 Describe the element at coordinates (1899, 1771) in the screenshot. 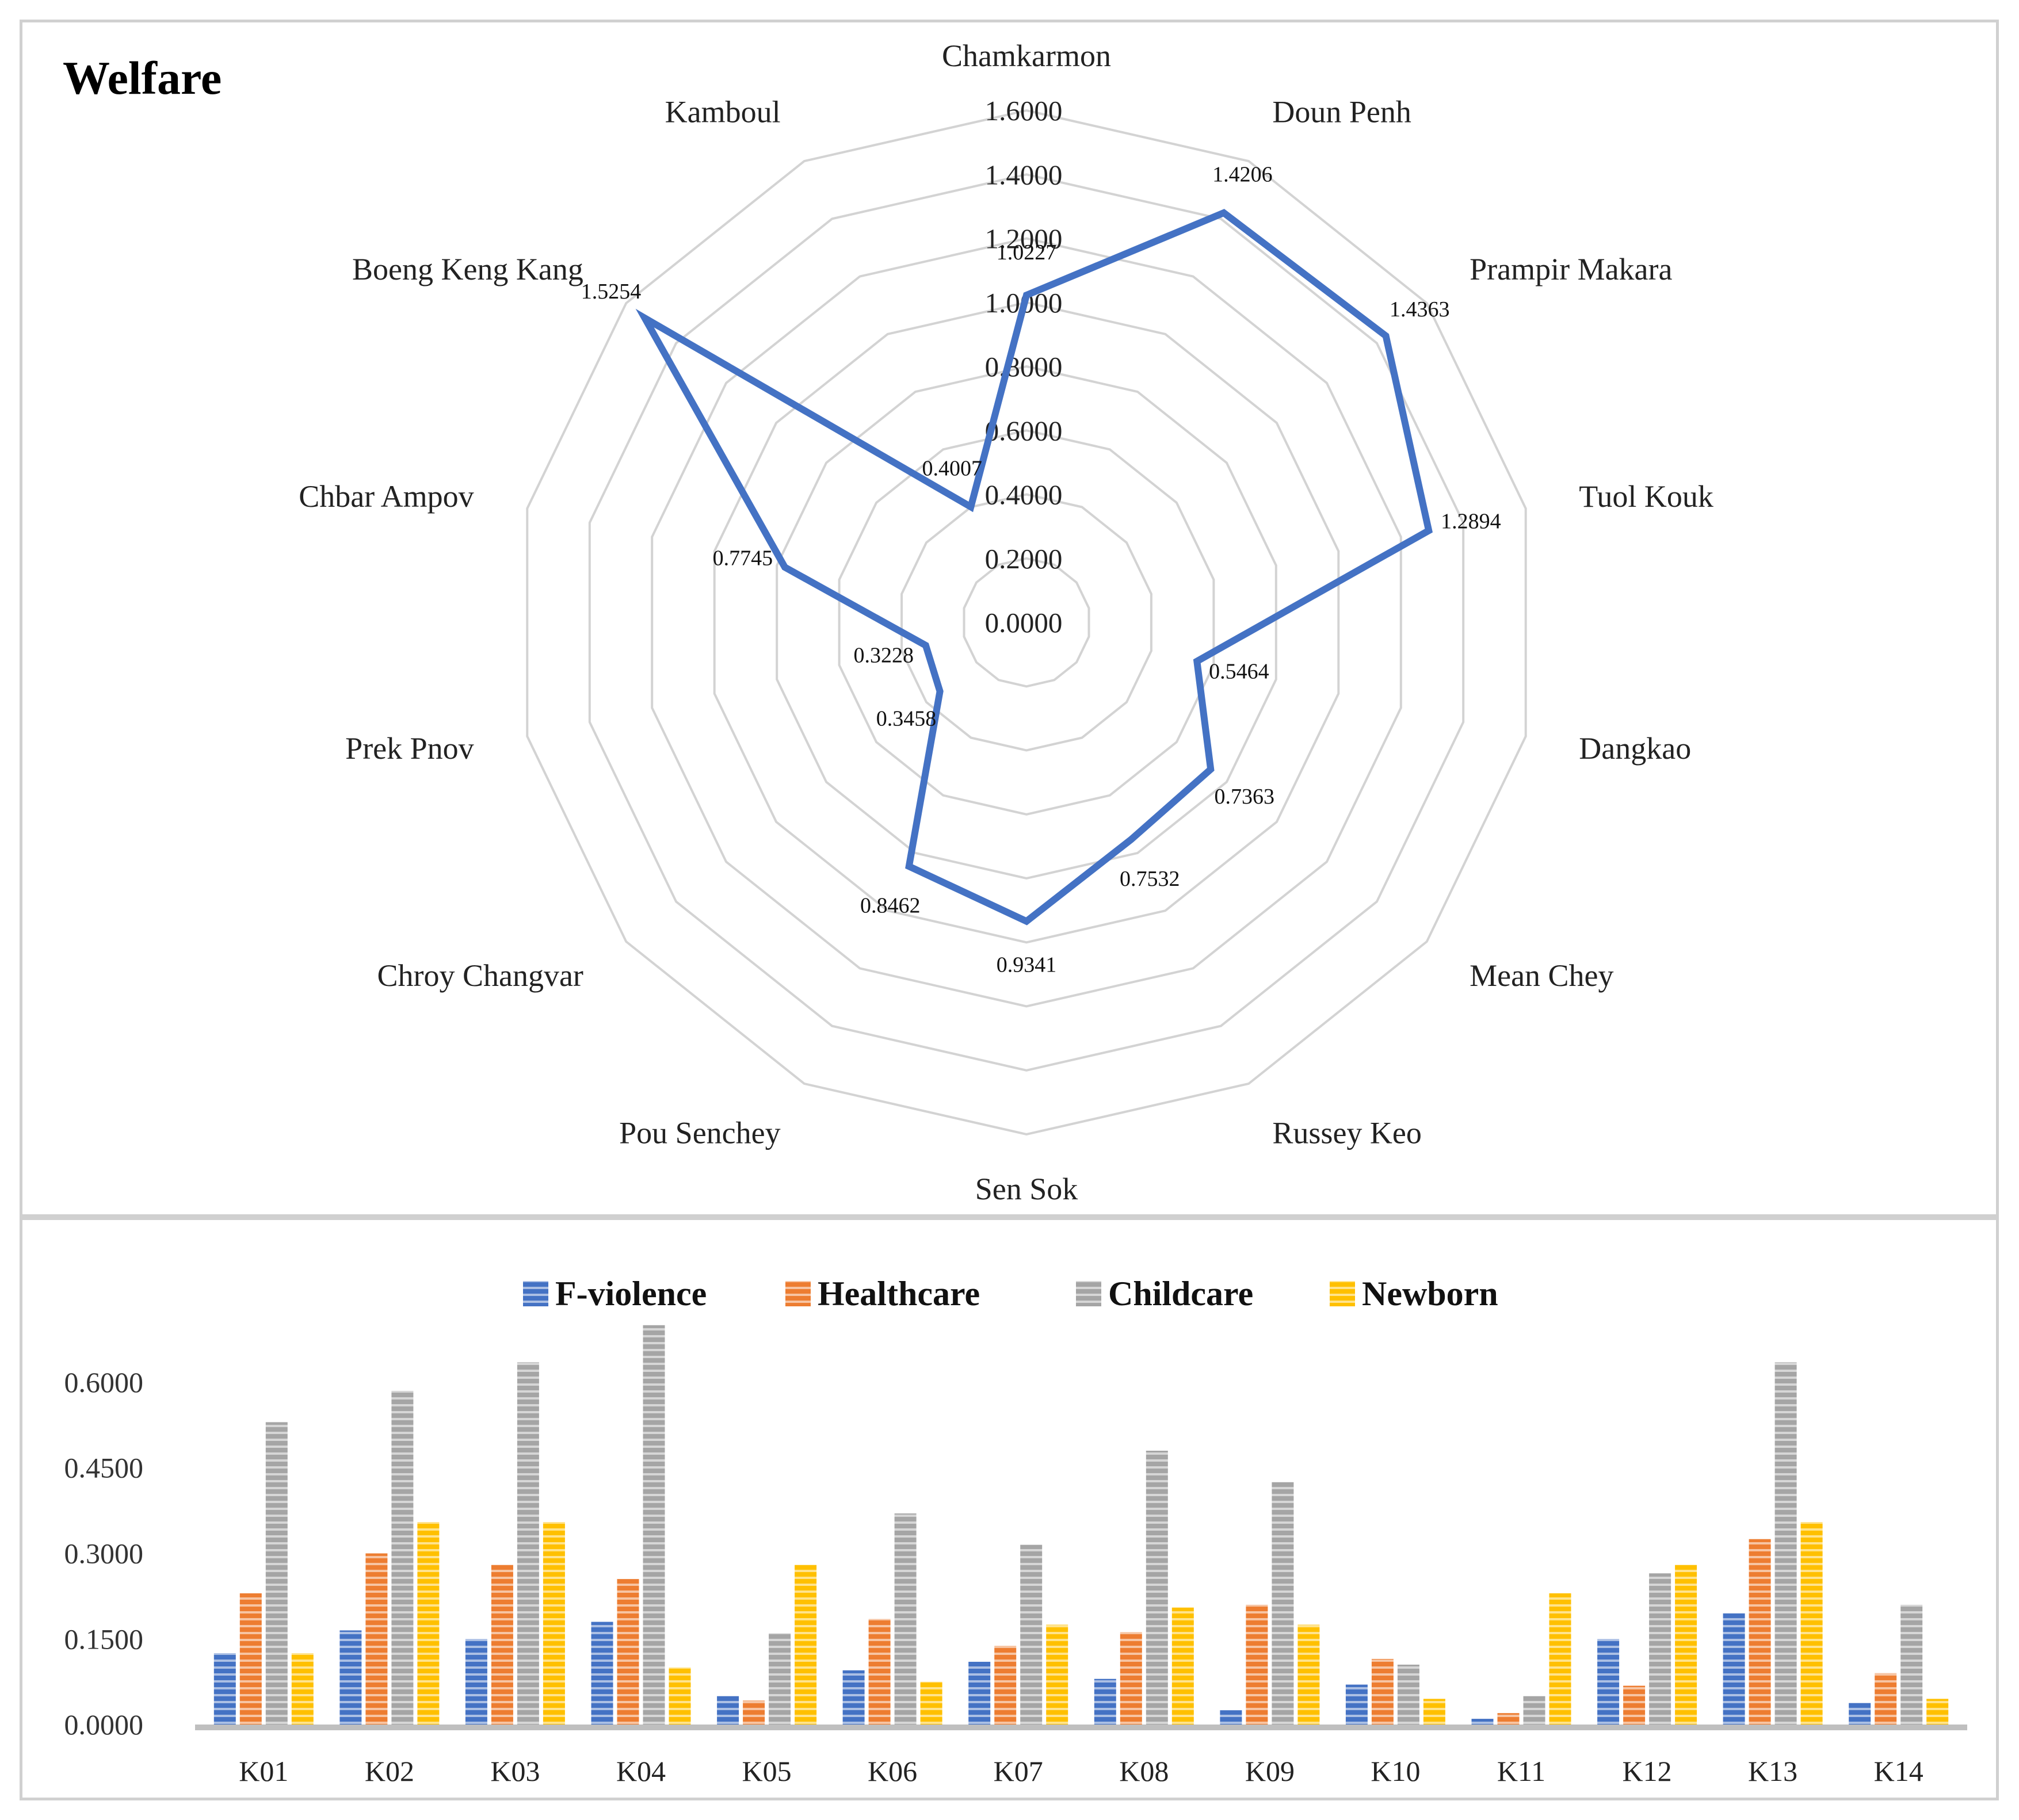

I see `x-tick-label: K14` at that location.